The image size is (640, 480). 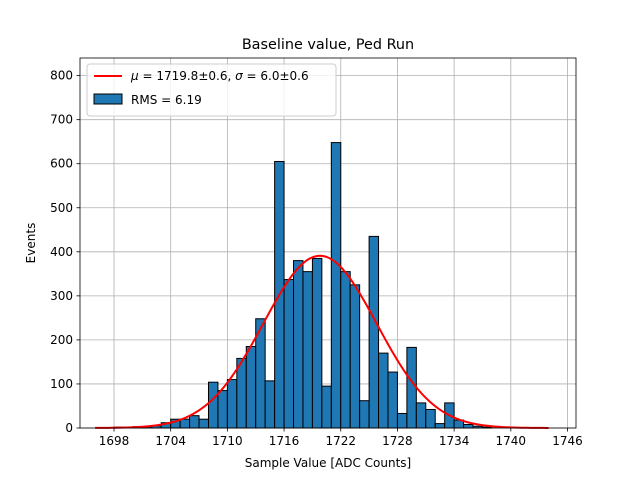 I want to click on x-tick-label: 1704, so click(x=170, y=441).